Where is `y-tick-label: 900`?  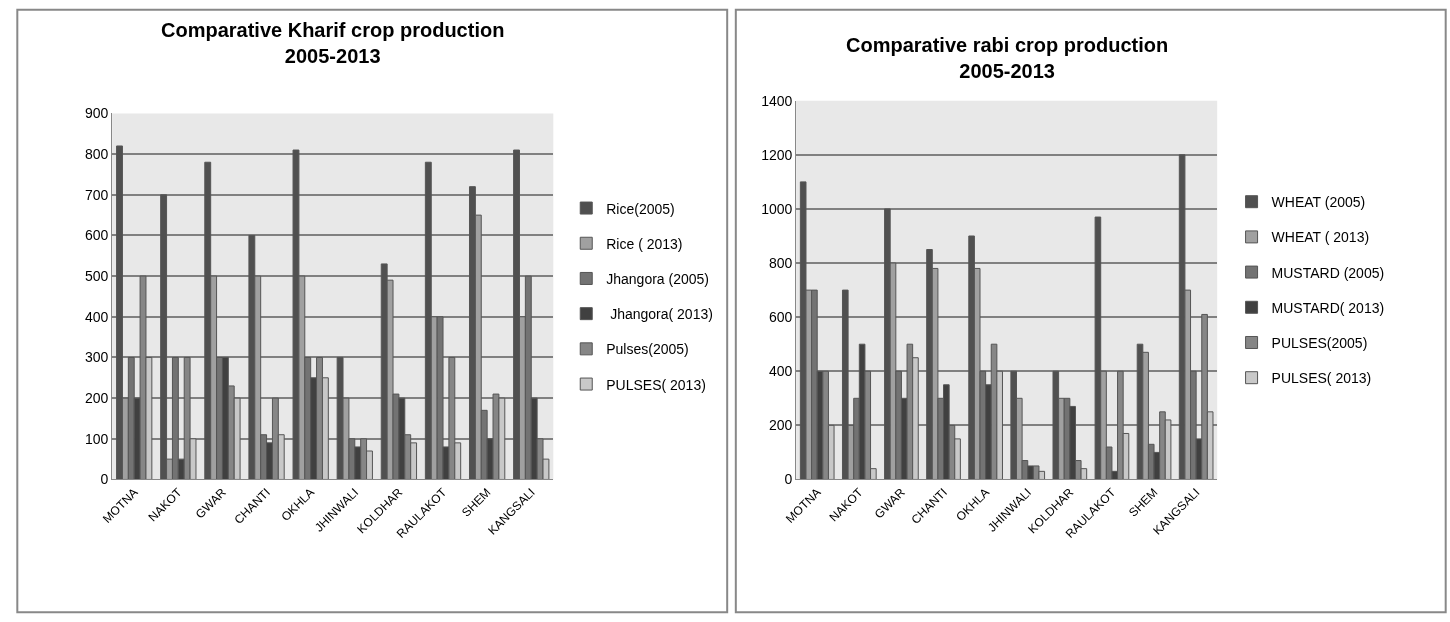 y-tick-label: 900 is located at coordinates (96, 113).